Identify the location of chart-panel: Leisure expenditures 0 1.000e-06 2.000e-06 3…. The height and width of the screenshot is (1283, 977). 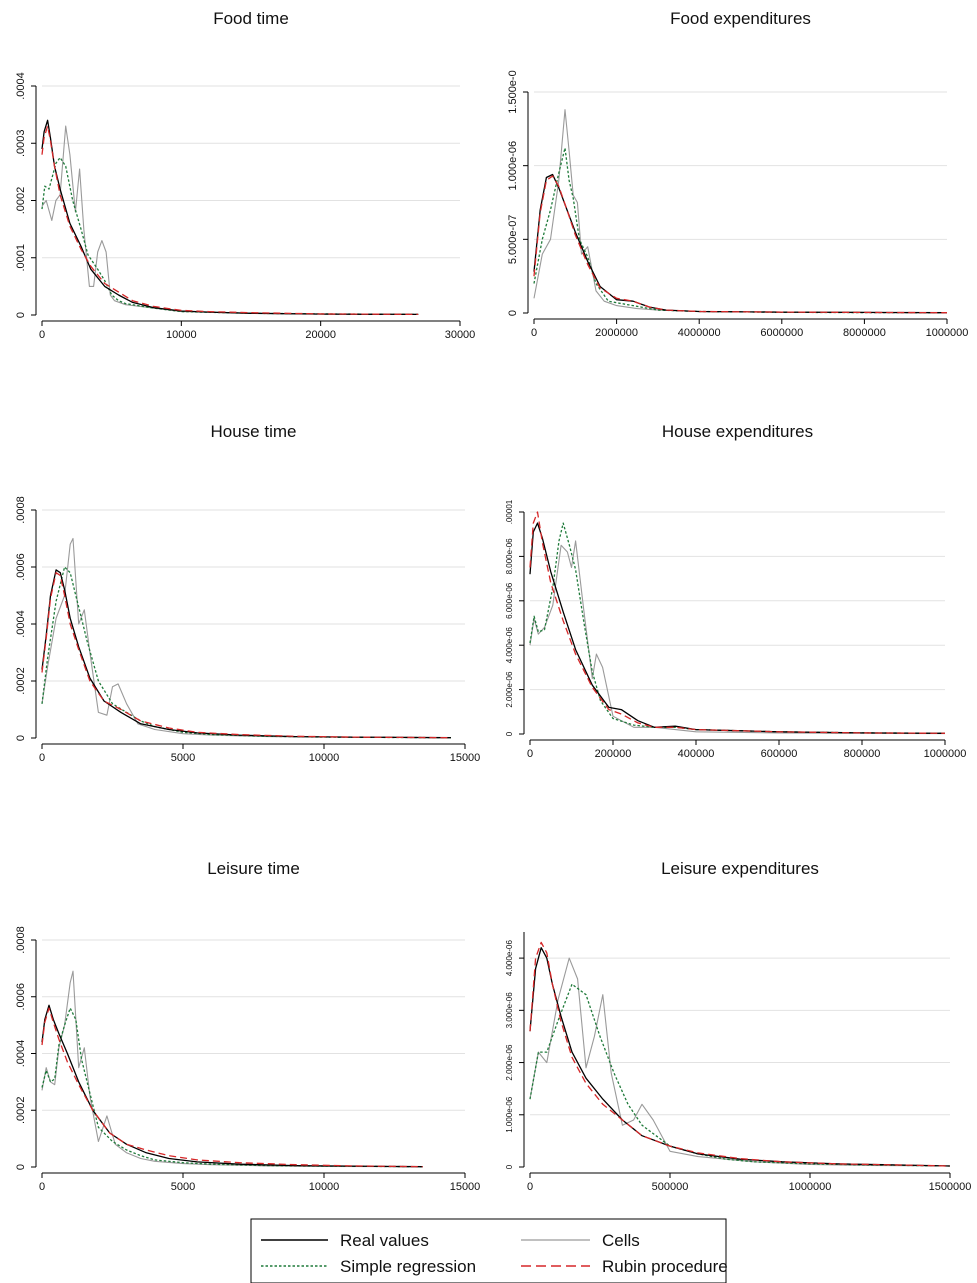
(738, 1026).